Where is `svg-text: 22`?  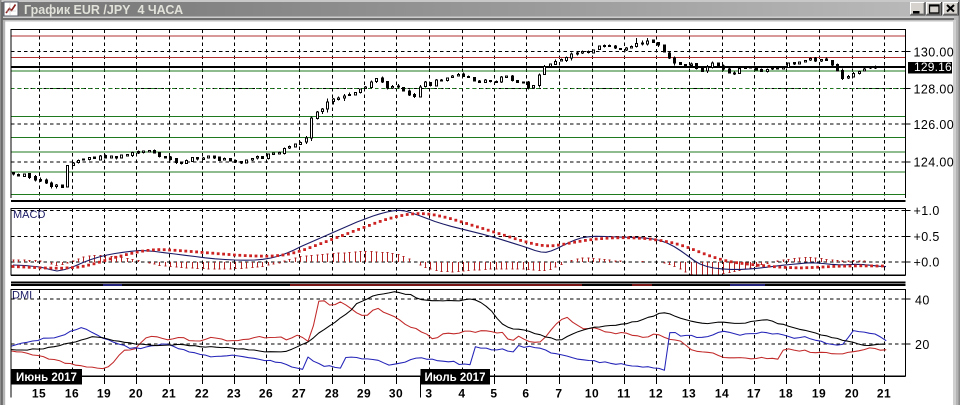
svg-text: 22 is located at coordinates (202, 394).